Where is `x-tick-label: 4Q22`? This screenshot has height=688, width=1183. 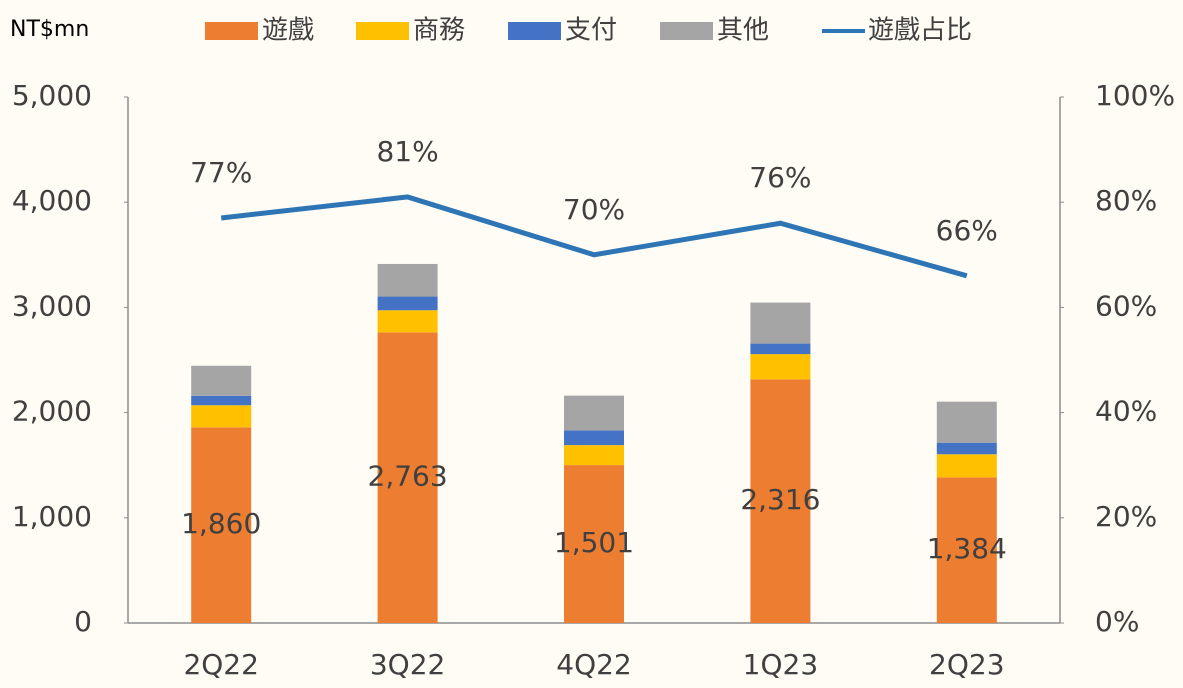 x-tick-label: 4Q22 is located at coordinates (593, 664).